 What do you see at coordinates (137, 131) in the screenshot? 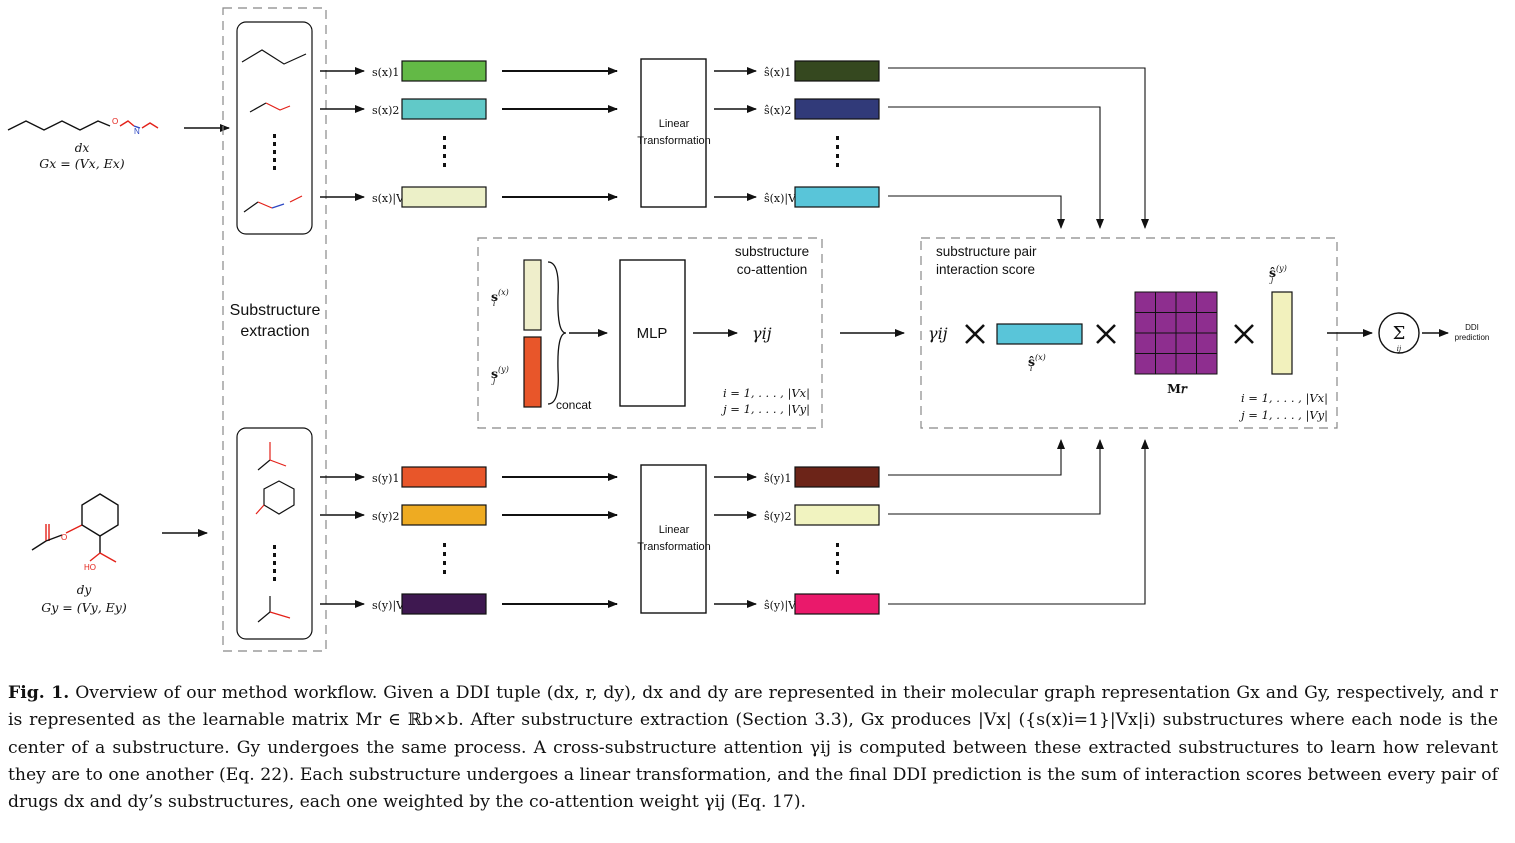
I see `atom-n-label: N` at bounding box center [137, 131].